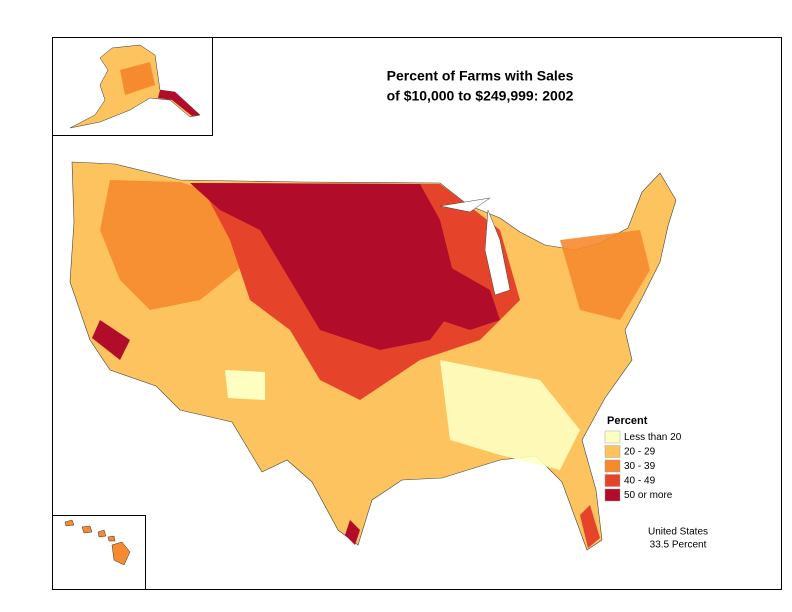 The height and width of the screenshot is (612, 792). I want to click on title-line: of $10,000 to $249,999: 2002, so click(480, 96).